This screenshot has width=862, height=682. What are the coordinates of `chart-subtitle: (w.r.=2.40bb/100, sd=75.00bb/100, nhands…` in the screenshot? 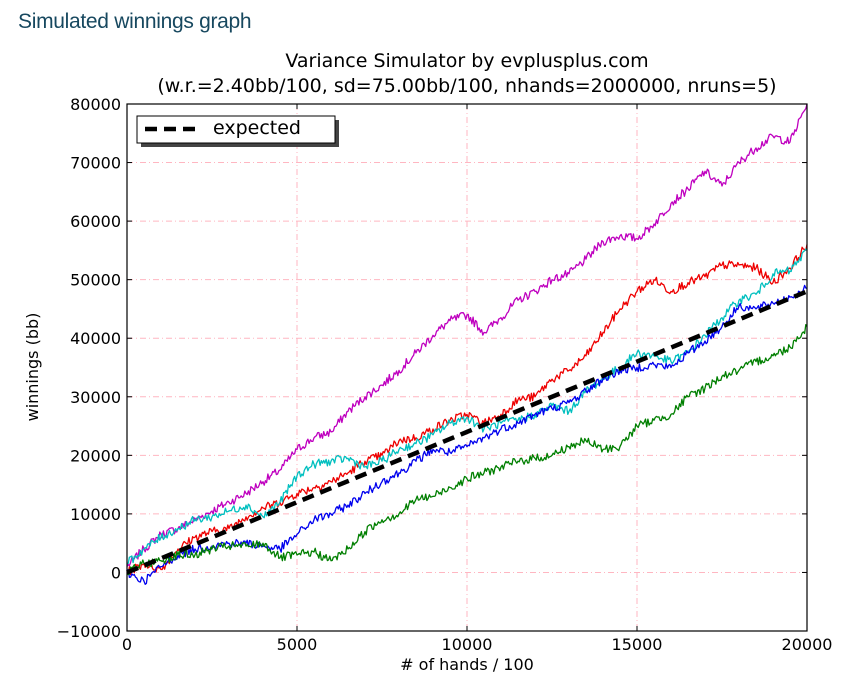 It's located at (466, 86).